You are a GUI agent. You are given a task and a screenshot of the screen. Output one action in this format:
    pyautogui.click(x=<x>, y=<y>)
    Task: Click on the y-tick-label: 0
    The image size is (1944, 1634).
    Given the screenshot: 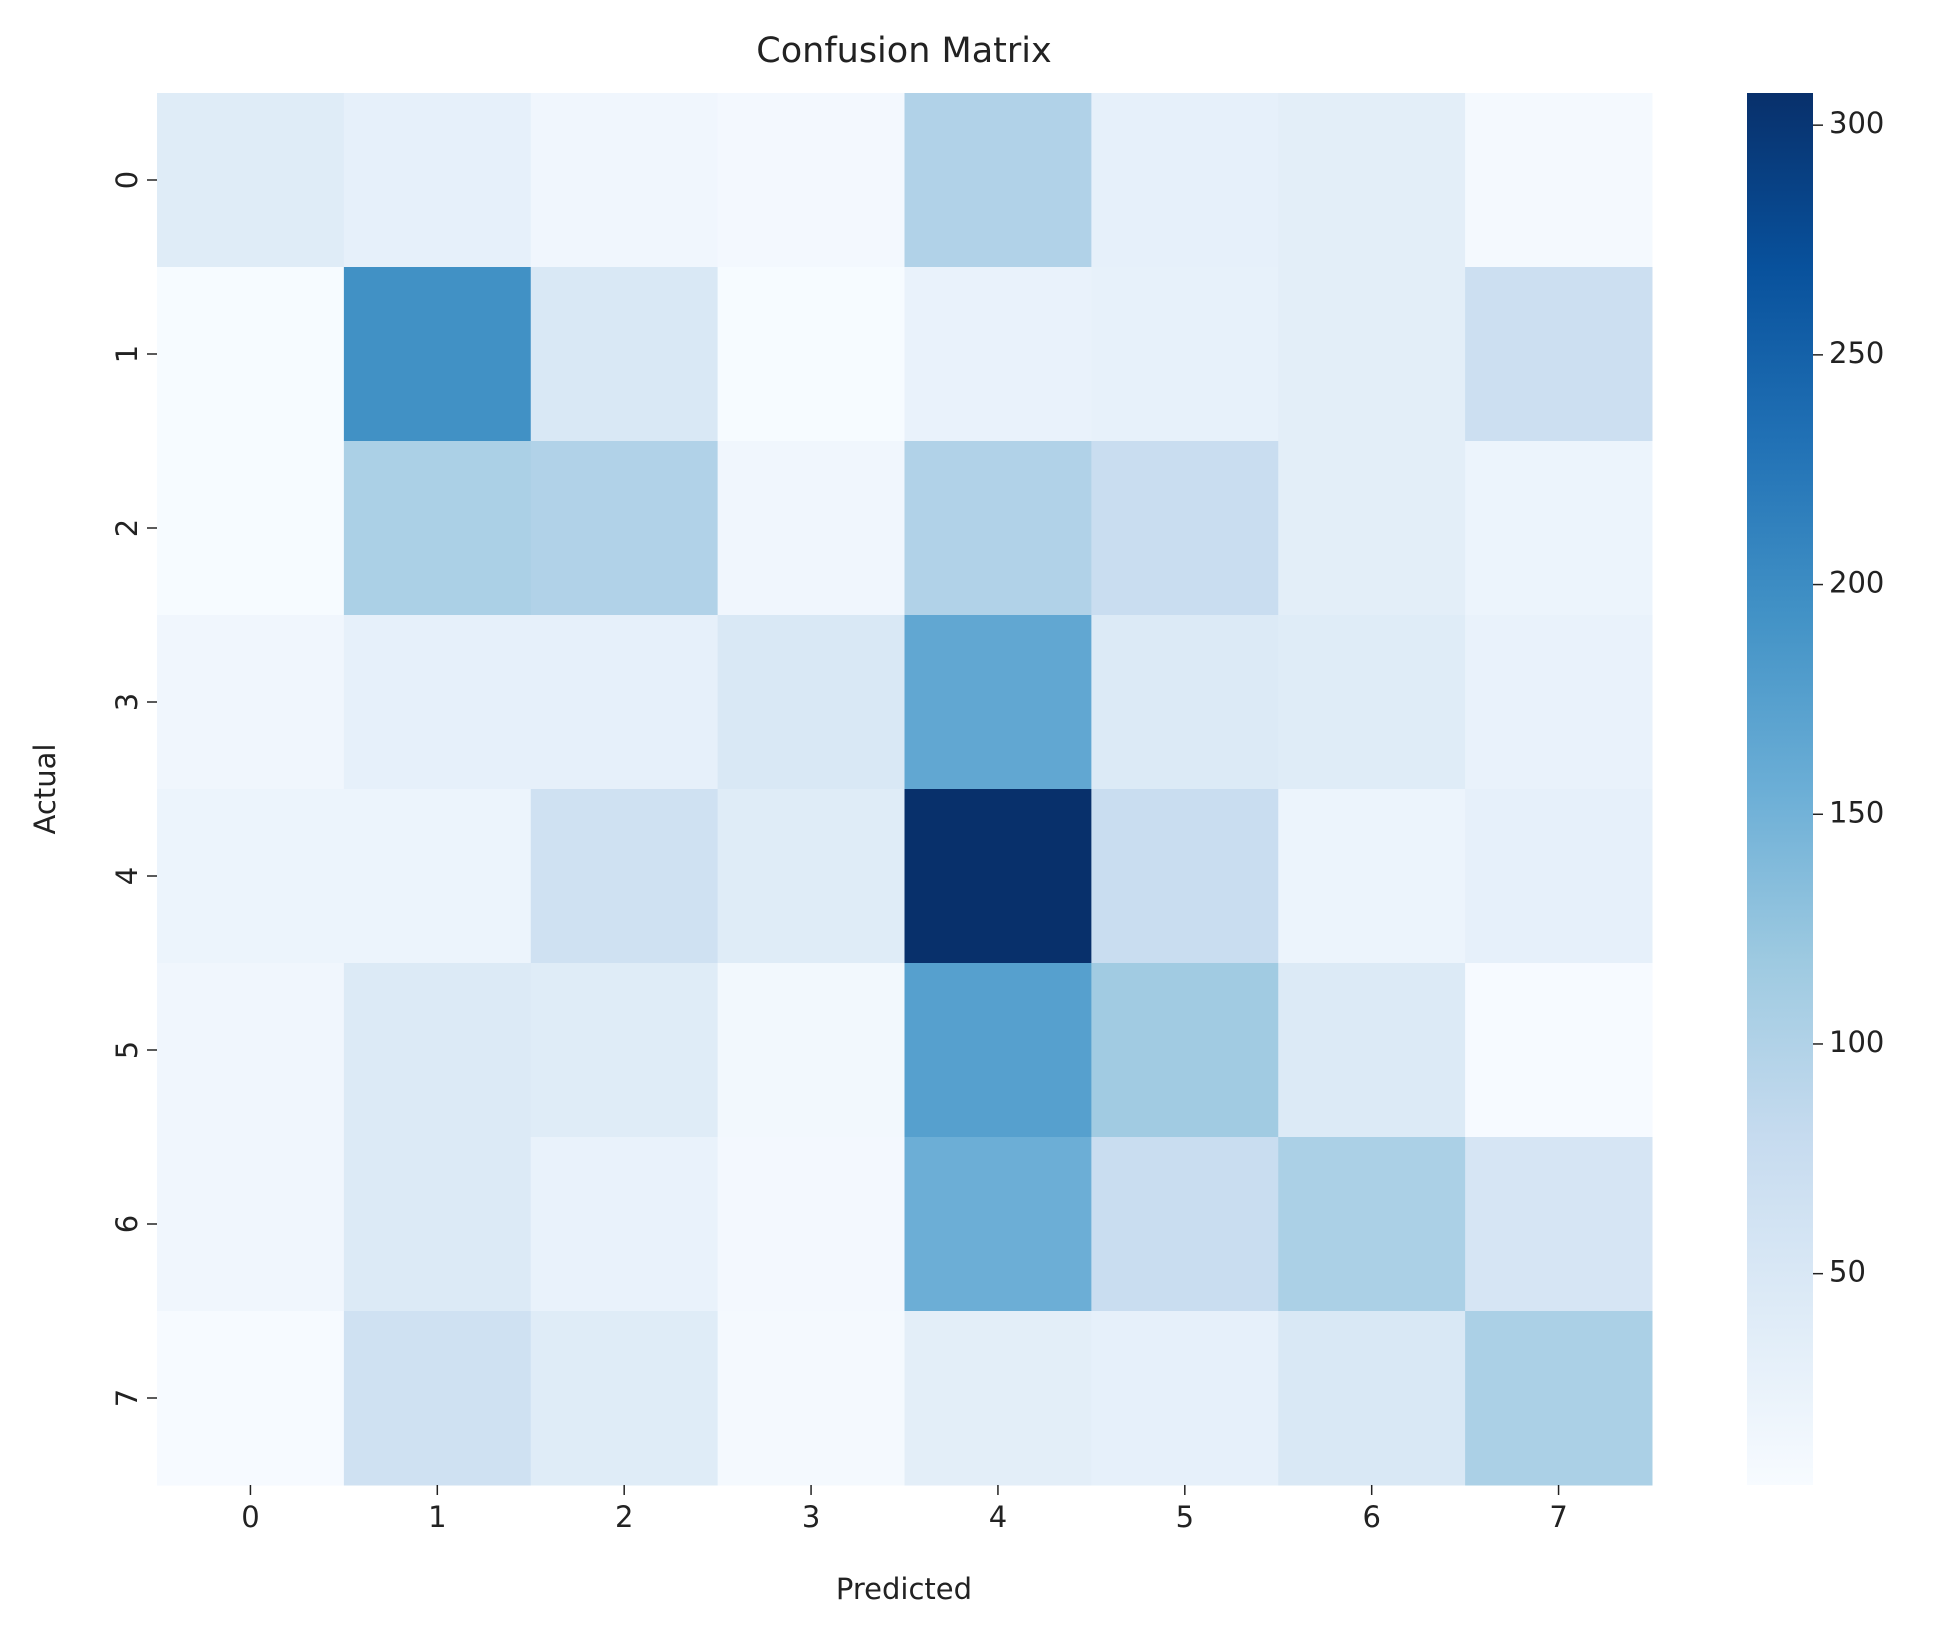 What is the action you would take?
    pyautogui.click(x=127, y=180)
    